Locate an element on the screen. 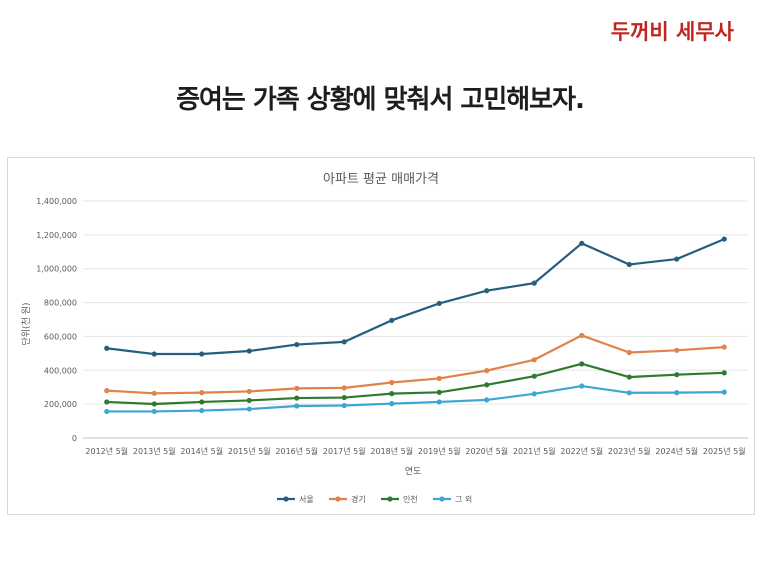 The height and width of the screenshot is (570, 760). y-tick-label: 1,000,000 is located at coordinates (56, 269).